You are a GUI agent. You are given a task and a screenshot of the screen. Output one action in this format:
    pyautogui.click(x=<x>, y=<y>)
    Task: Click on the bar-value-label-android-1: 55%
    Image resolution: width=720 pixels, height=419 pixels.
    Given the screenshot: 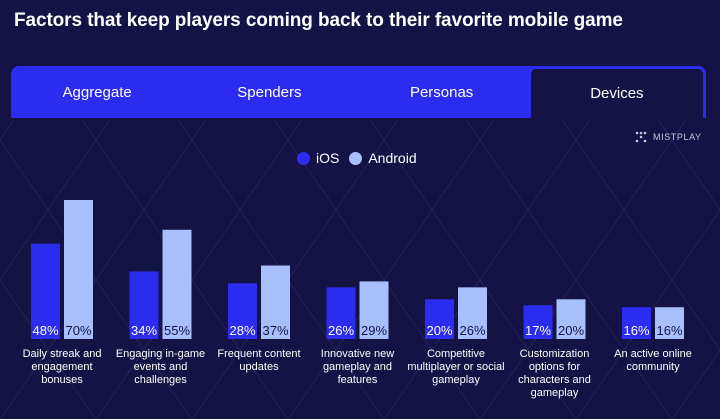 What is the action you would take?
    pyautogui.click(x=177, y=330)
    